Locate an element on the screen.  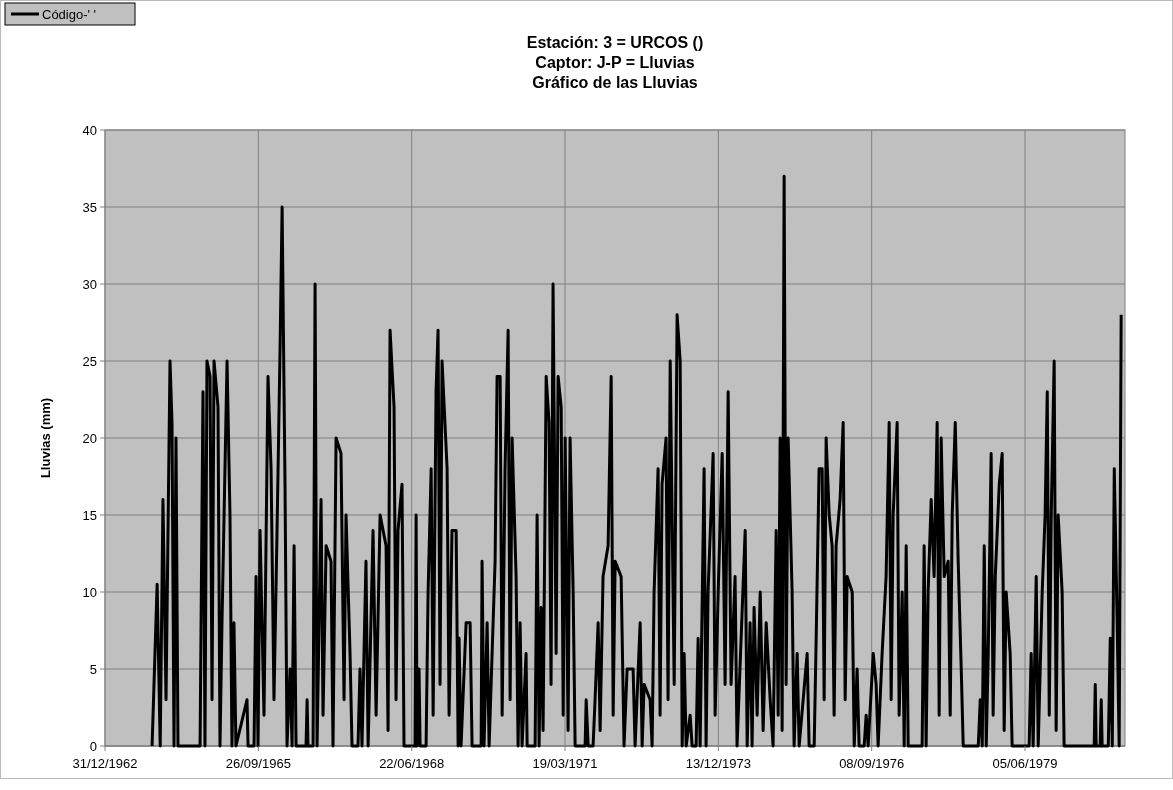
y-tick-label: 15 is located at coordinates (89, 515).